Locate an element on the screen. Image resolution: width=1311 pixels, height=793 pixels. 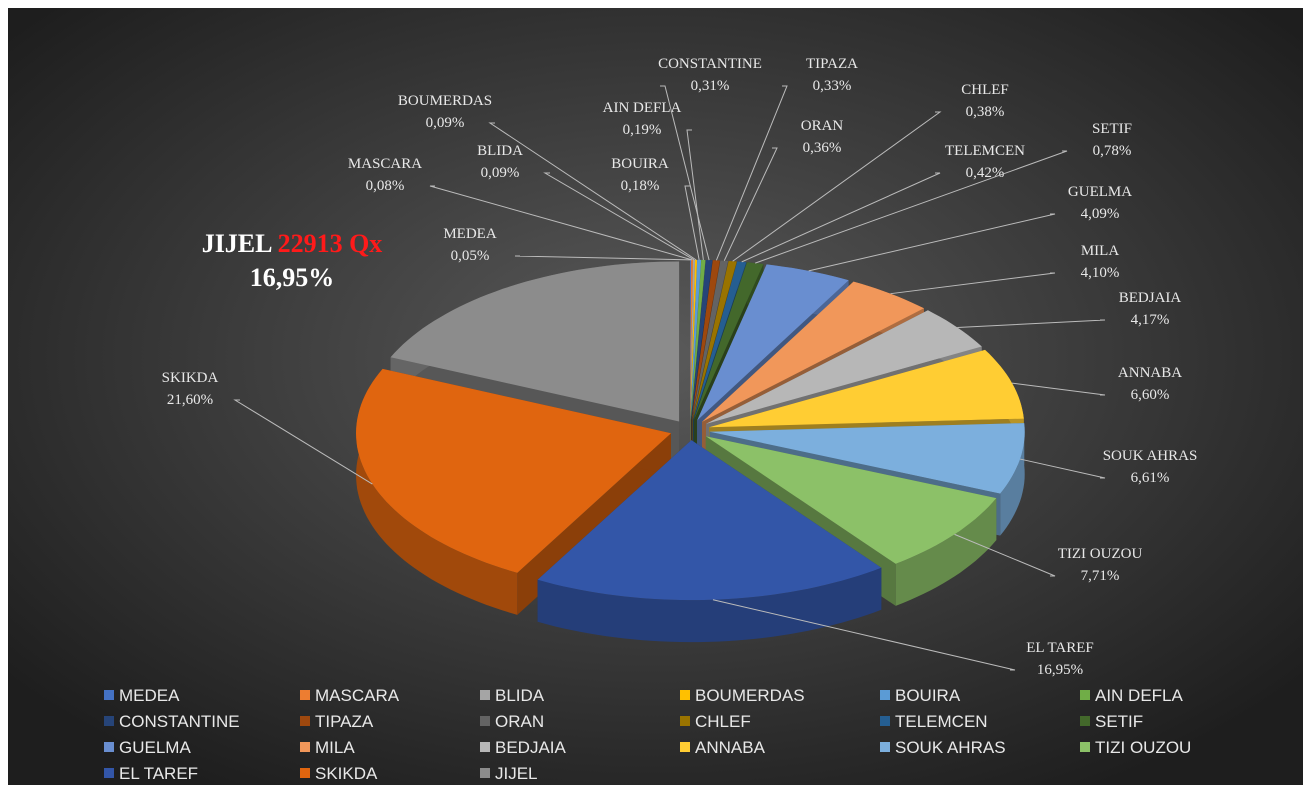
category-label: TIZI OUZOU is located at coordinates (1100, 554).